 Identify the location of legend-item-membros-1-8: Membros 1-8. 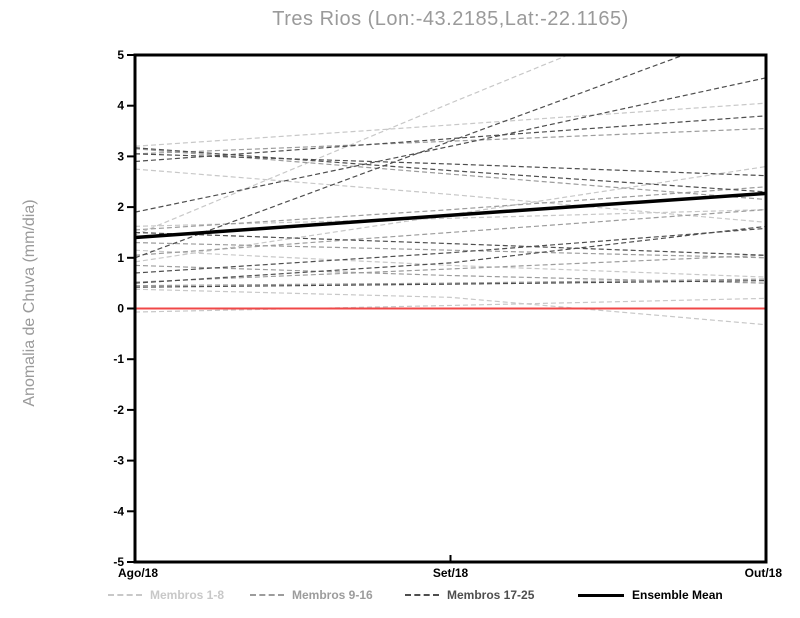
(166, 595).